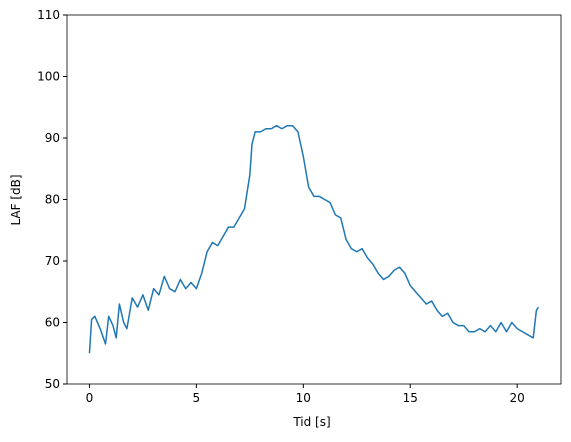 This screenshot has width=571, height=442. I want to click on y-tick-label: 90, so click(52, 138).